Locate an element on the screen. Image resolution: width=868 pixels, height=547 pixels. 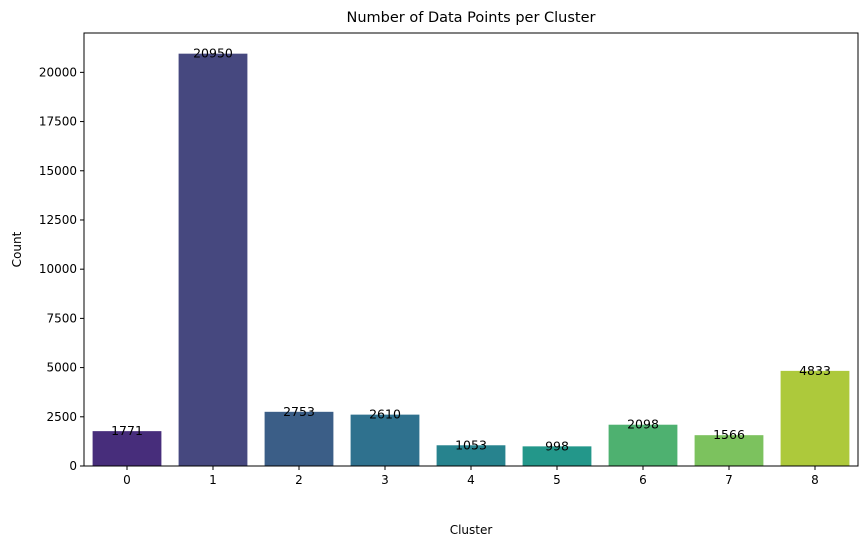
data-label-cluster-6: 2098 is located at coordinates (643, 424).